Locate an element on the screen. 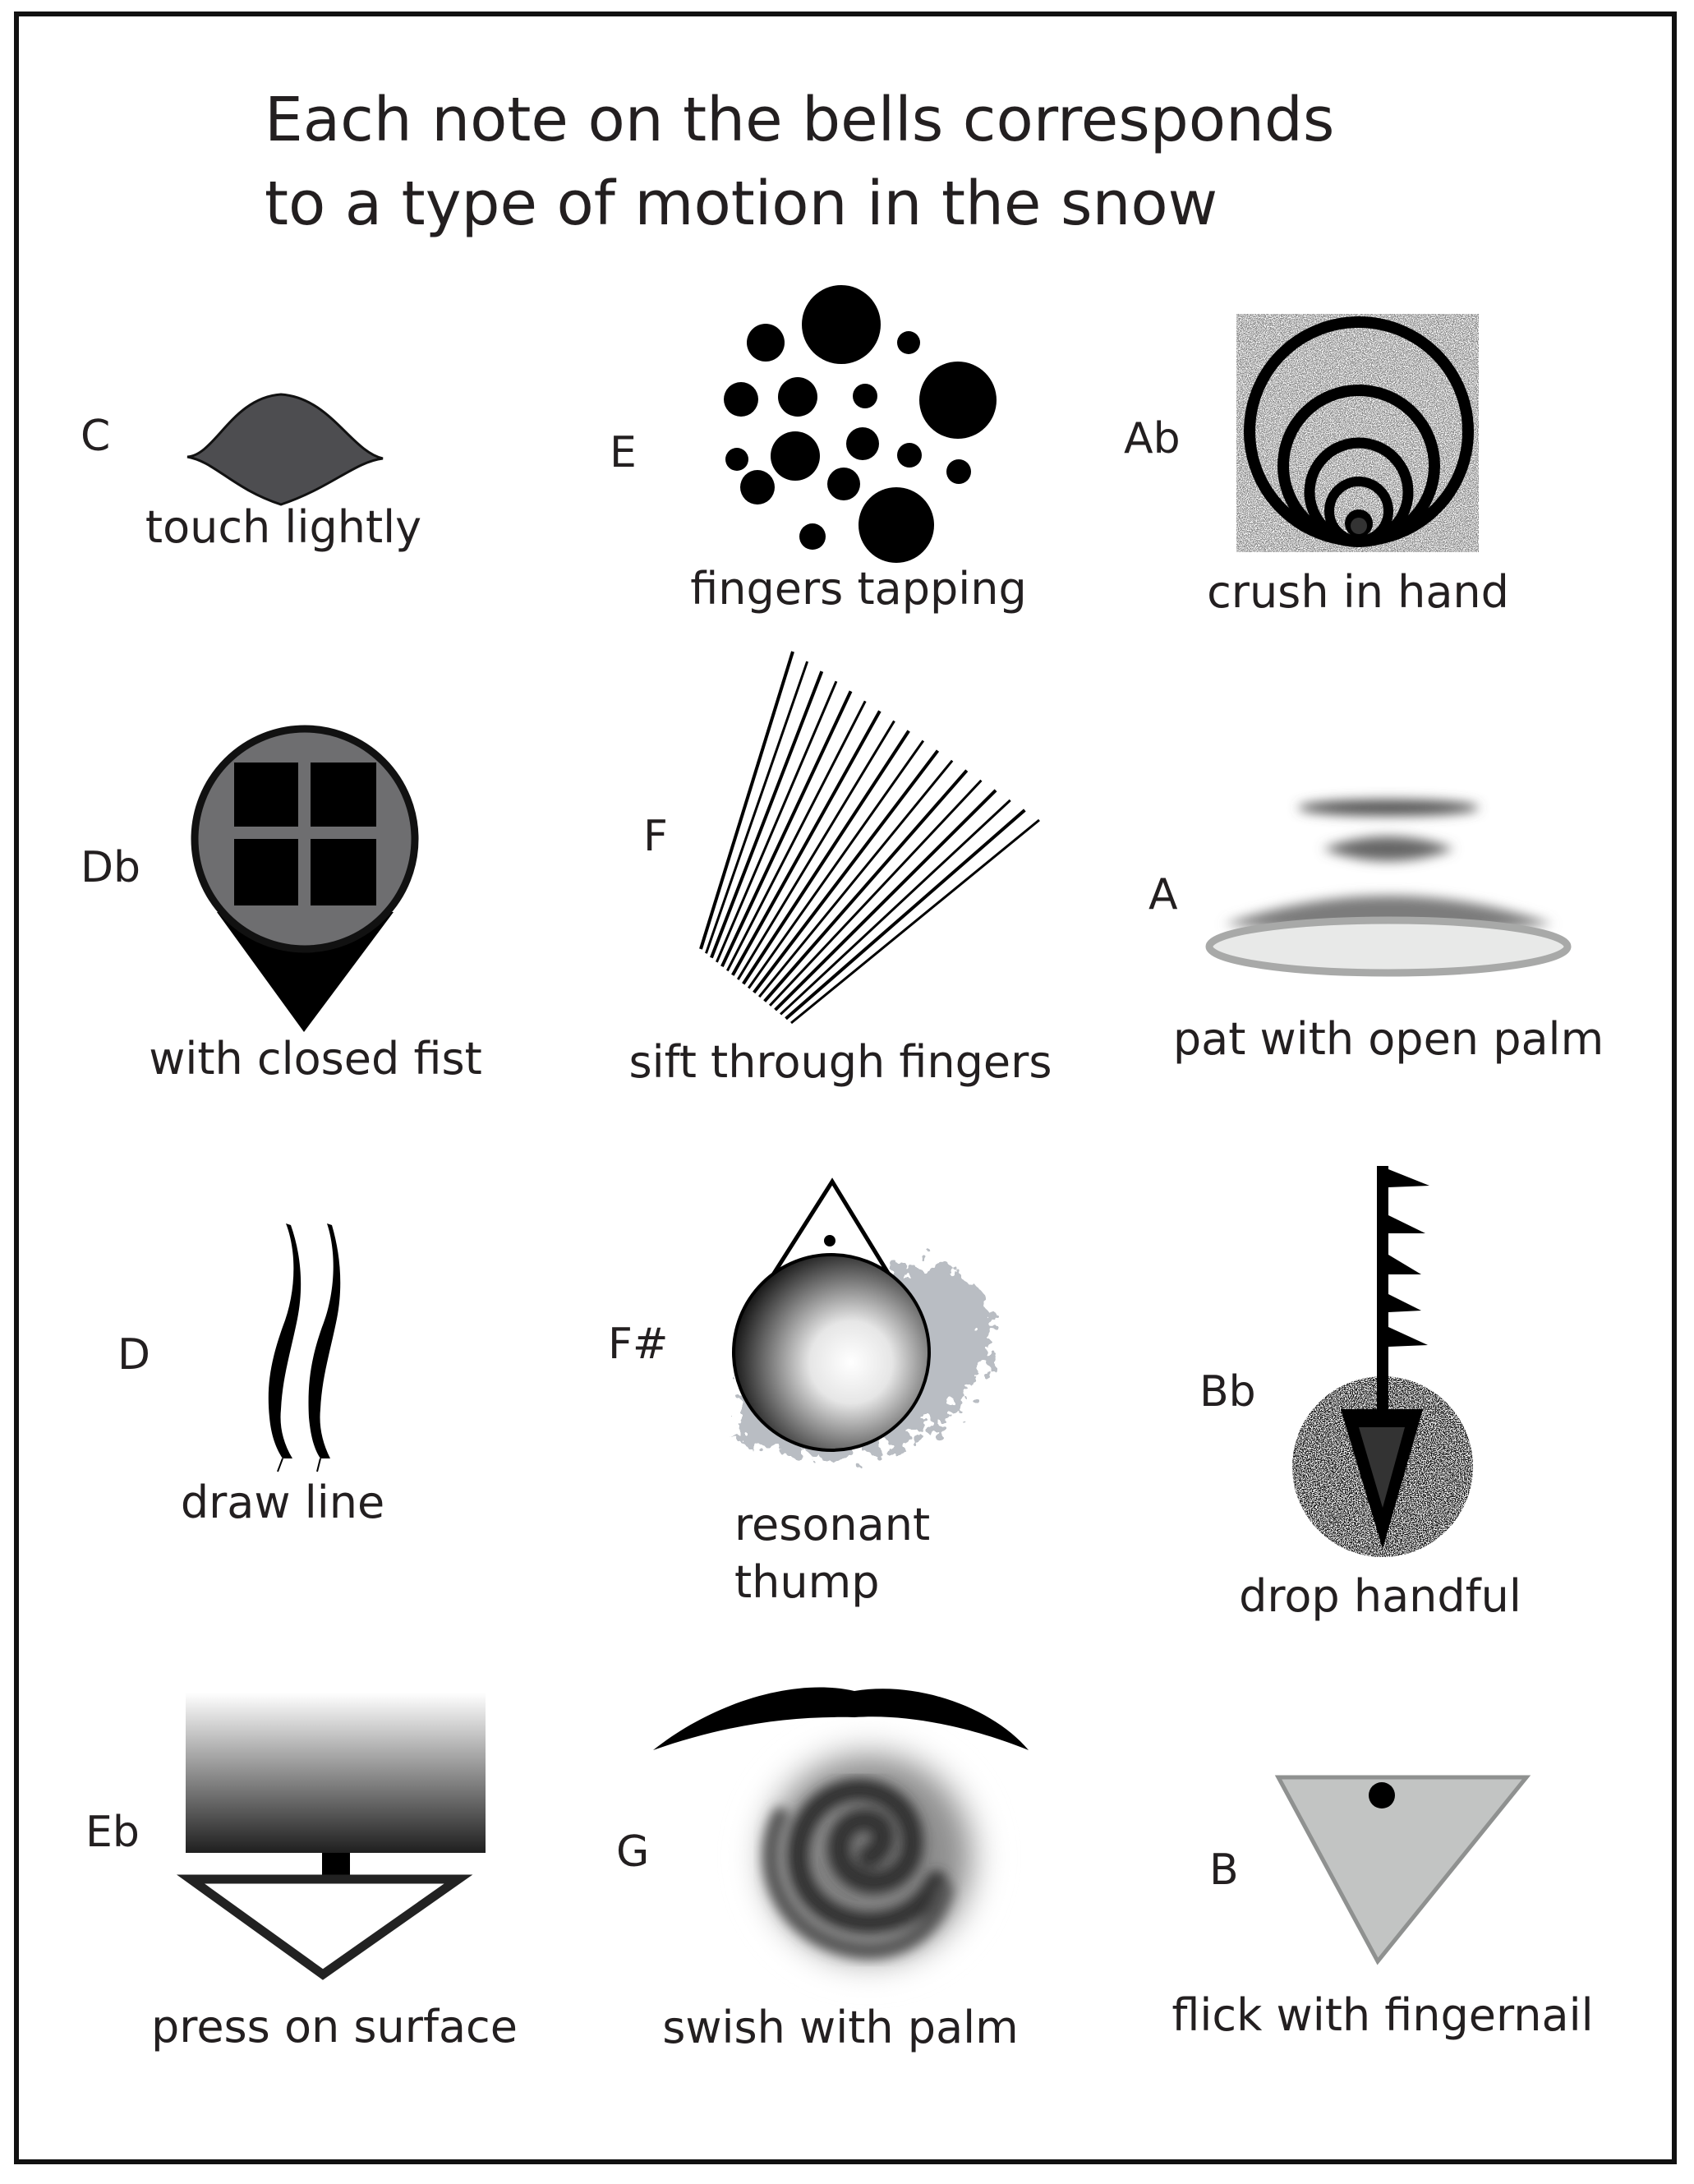 The height and width of the screenshot is (2184, 1694). title-line-2: to a type of motion in the snow is located at coordinates (741, 203).